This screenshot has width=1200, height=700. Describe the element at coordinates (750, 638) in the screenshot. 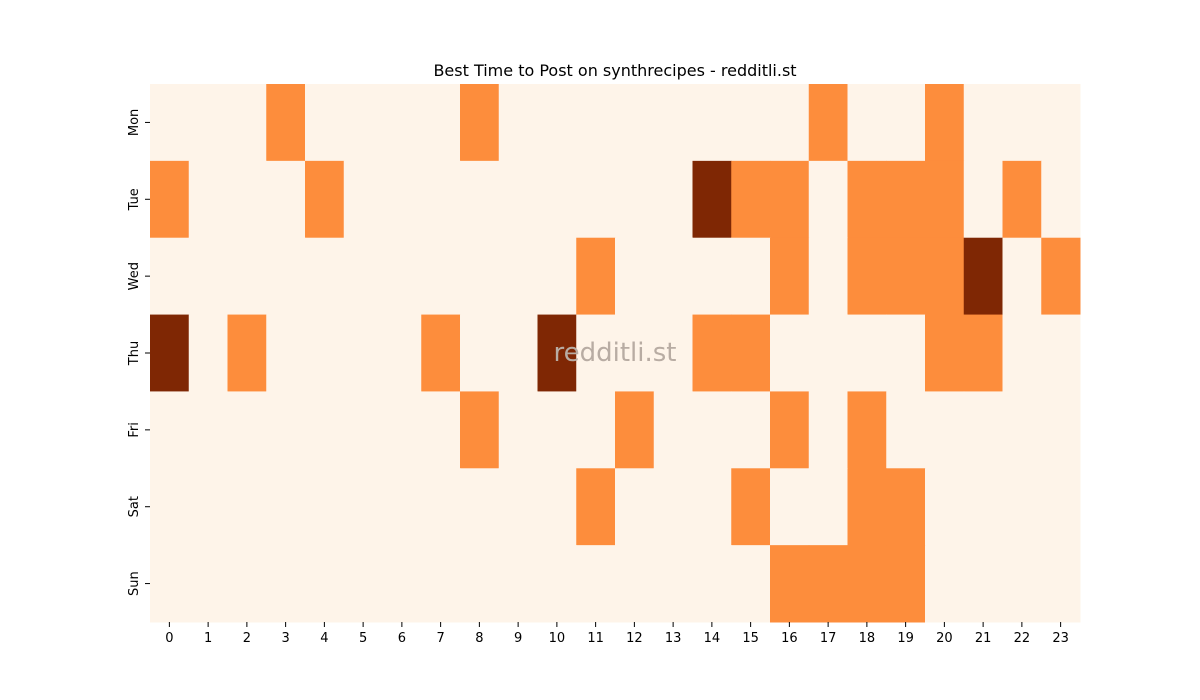

I see `x-tick-label: 15` at that location.